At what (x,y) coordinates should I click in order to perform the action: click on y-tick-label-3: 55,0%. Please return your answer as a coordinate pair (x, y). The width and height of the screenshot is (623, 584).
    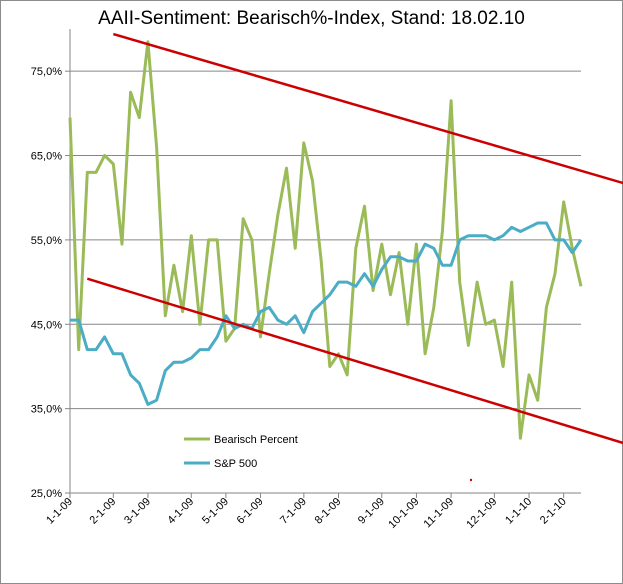
    Looking at the image, I should click on (46, 241).